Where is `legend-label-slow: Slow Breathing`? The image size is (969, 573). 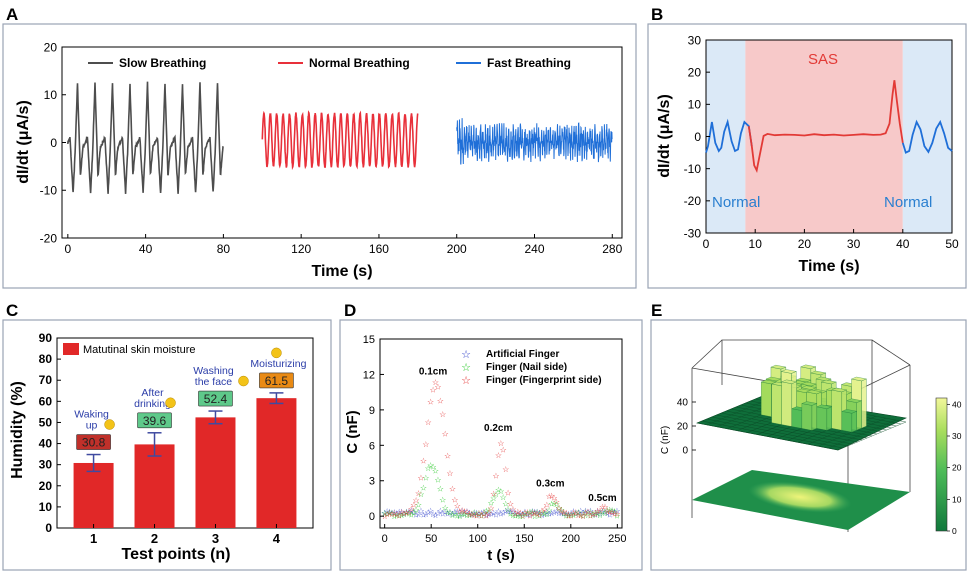
legend-label-slow: Slow Breathing is located at coordinates (162, 63).